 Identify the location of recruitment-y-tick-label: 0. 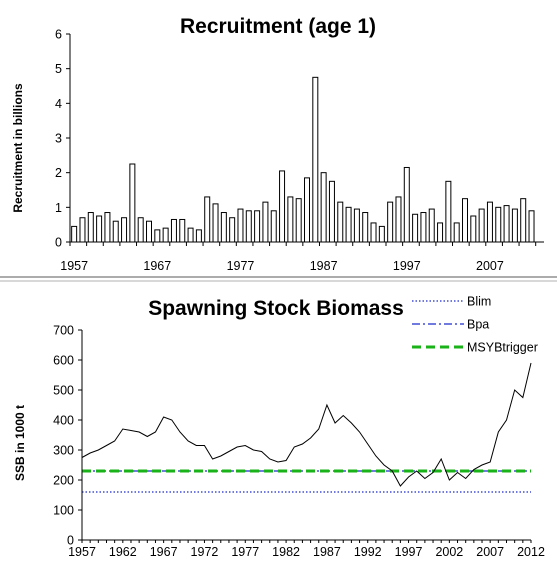
(58, 243).